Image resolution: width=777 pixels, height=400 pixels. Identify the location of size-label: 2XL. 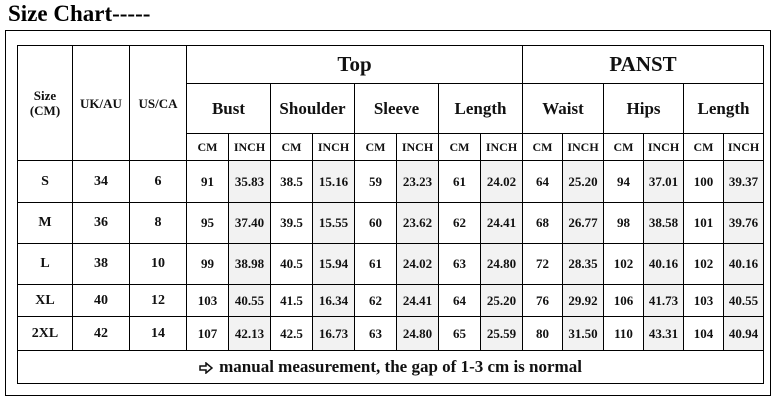
(45, 333).